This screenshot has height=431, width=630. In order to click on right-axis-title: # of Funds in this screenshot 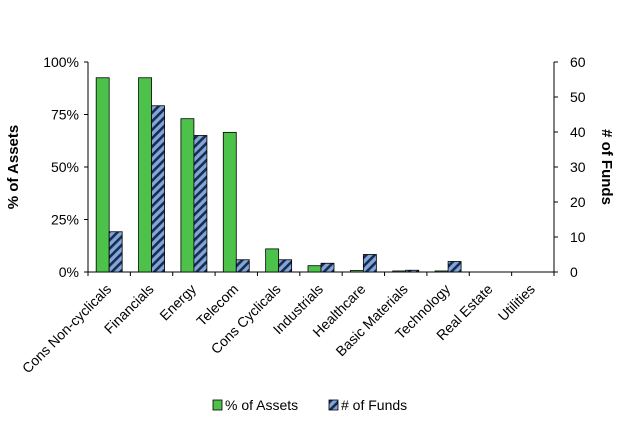, I will do `click(606, 167)`.